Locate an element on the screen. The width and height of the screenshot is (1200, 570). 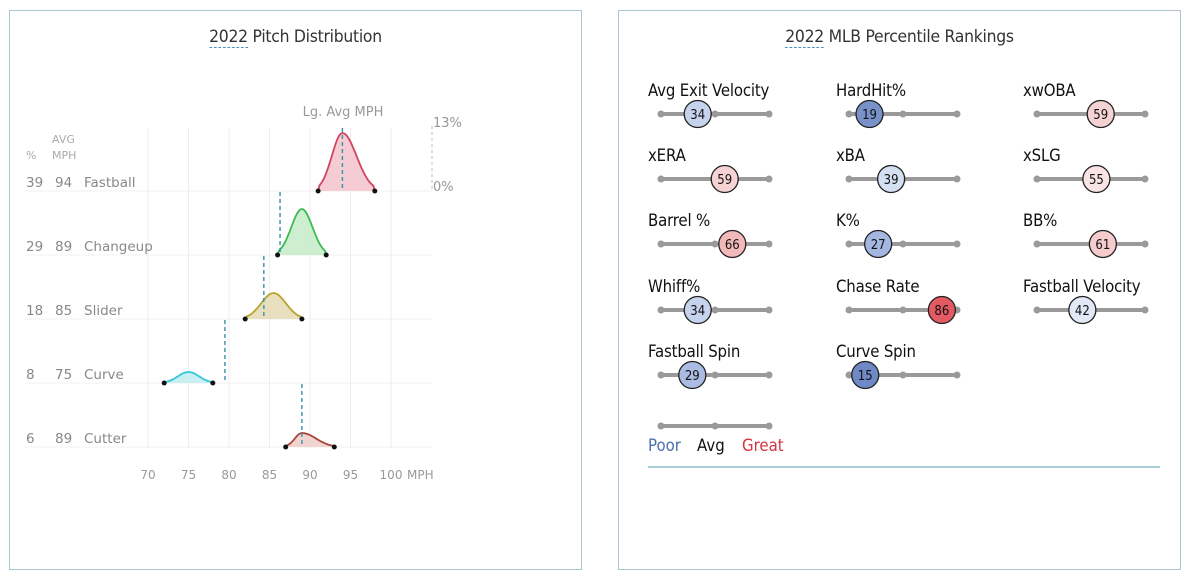
metric-label: Barrel % is located at coordinates (679, 221).